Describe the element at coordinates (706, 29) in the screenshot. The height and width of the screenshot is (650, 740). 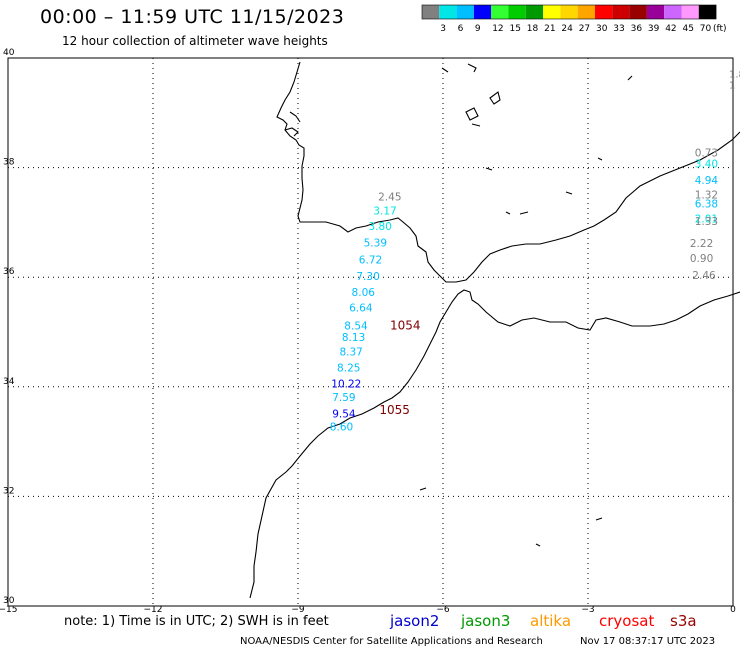
I see `scale-tick-label: 70` at that location.